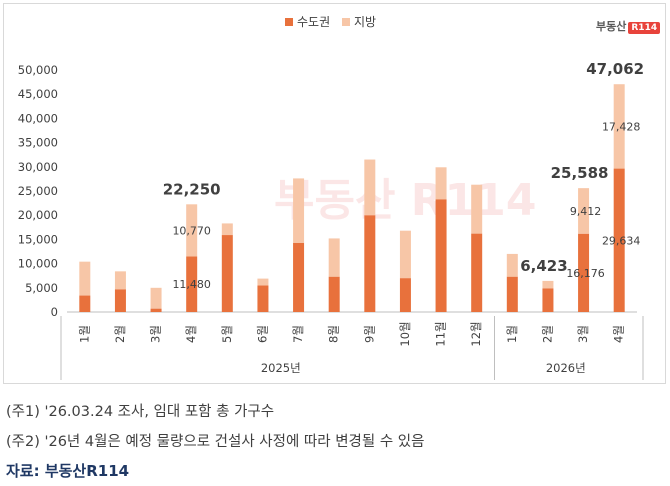 Image resolution: width=670 pixels, height=486 pixels. What do you see at coordinates (611, 26) in the screenshot?
I see `logo-text: 부동산` at bounding box center [611, 26].